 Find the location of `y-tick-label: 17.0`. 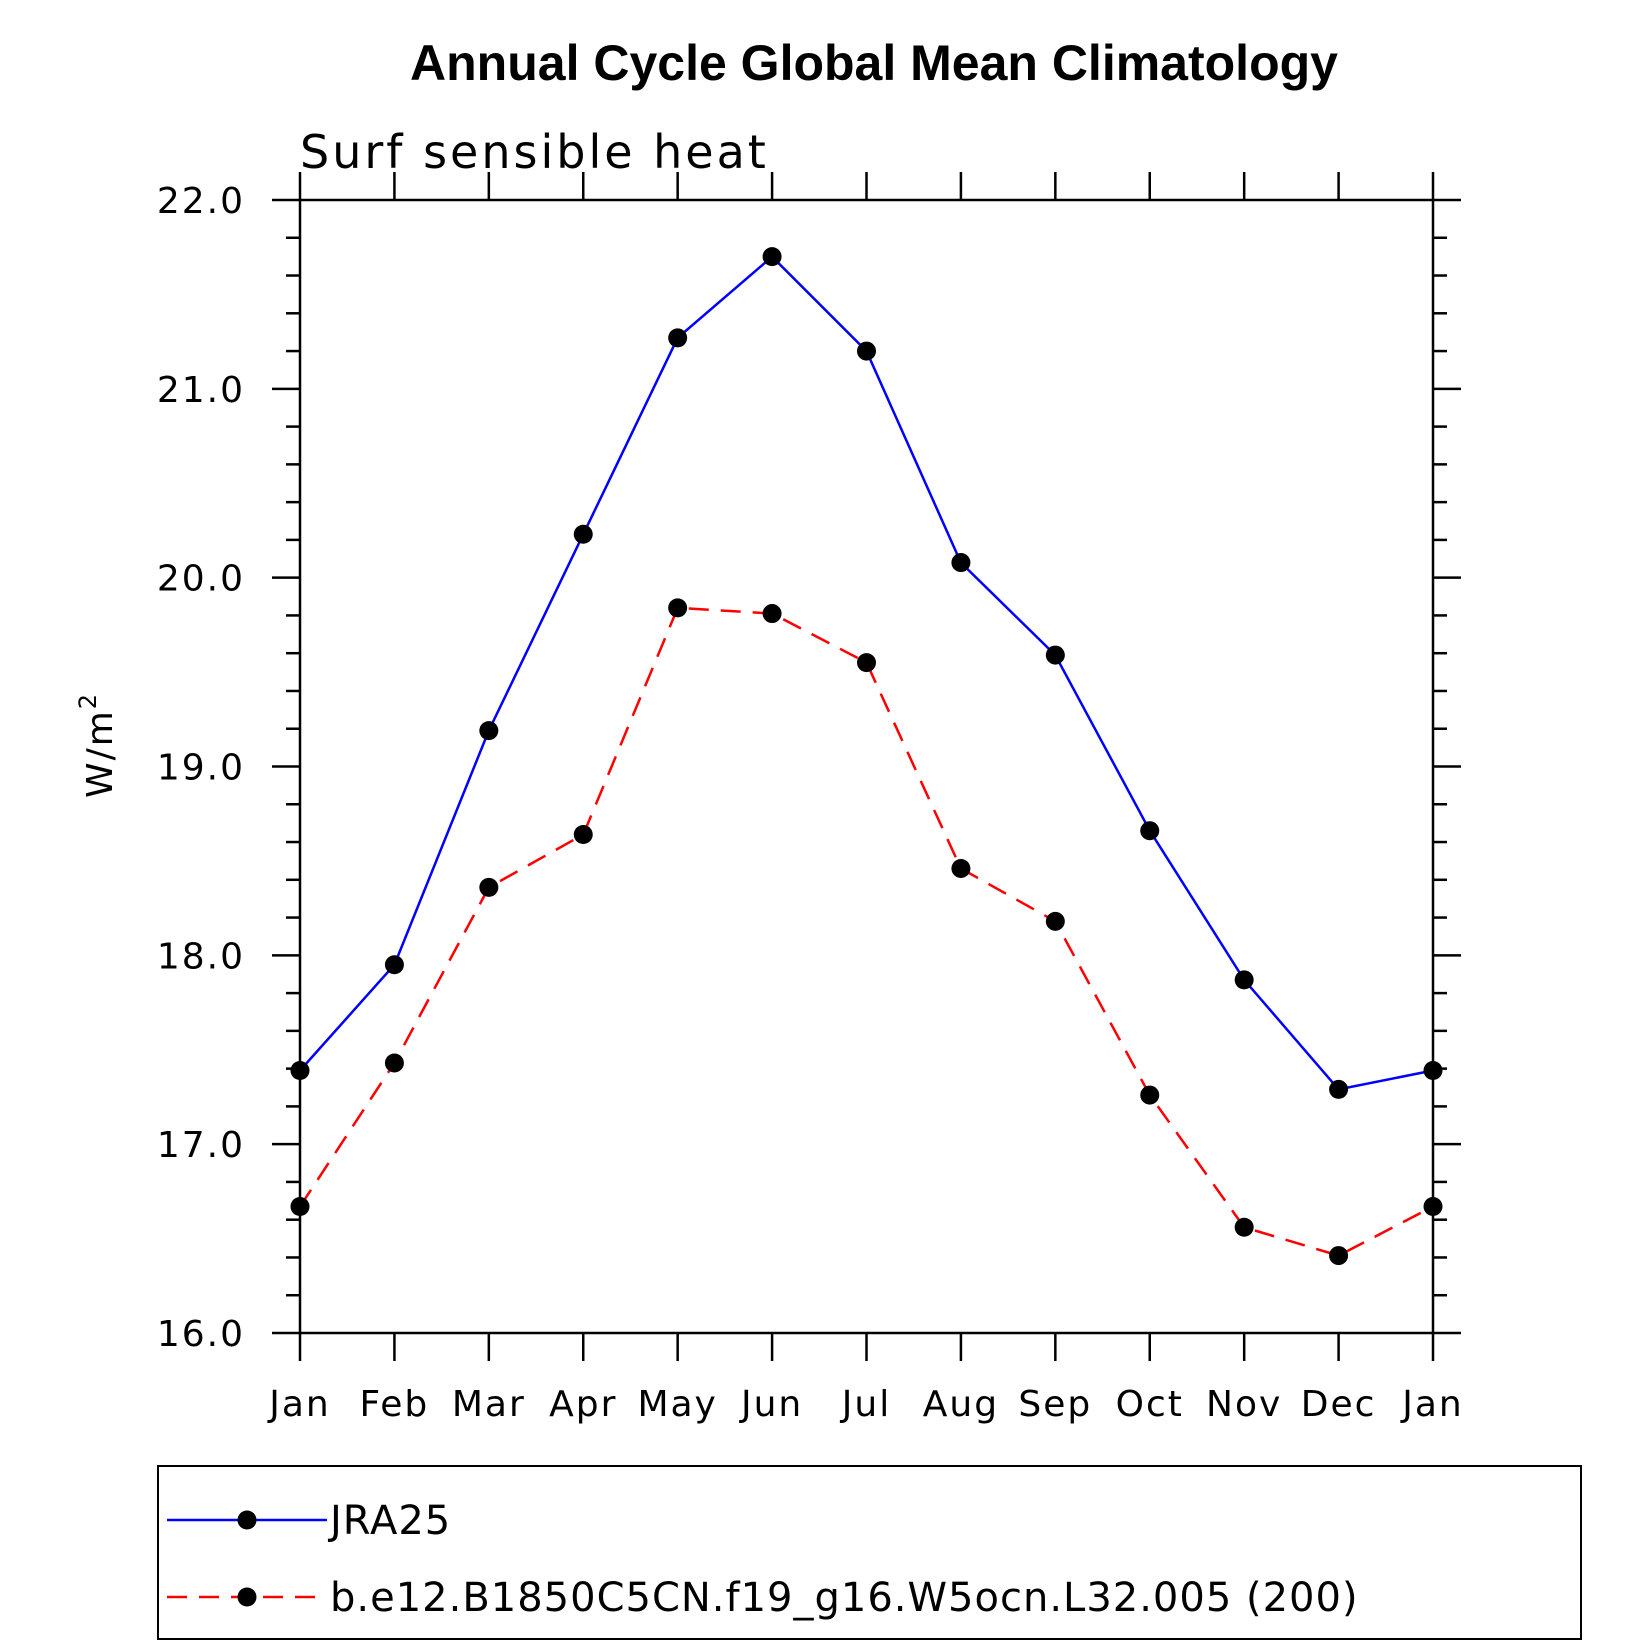

y-tick-label: 17.0 is located at coordinates (201, 1145).